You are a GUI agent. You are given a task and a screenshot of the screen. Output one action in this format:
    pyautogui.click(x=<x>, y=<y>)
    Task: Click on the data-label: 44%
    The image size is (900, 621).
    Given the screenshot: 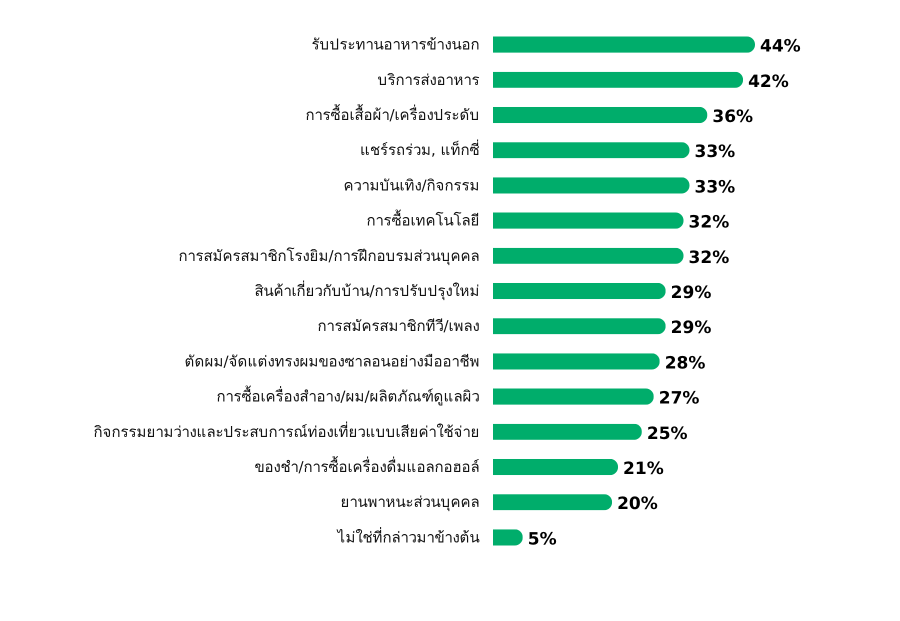 What is the action you would take?
    pyautogui.click(x=780, y=46)
    